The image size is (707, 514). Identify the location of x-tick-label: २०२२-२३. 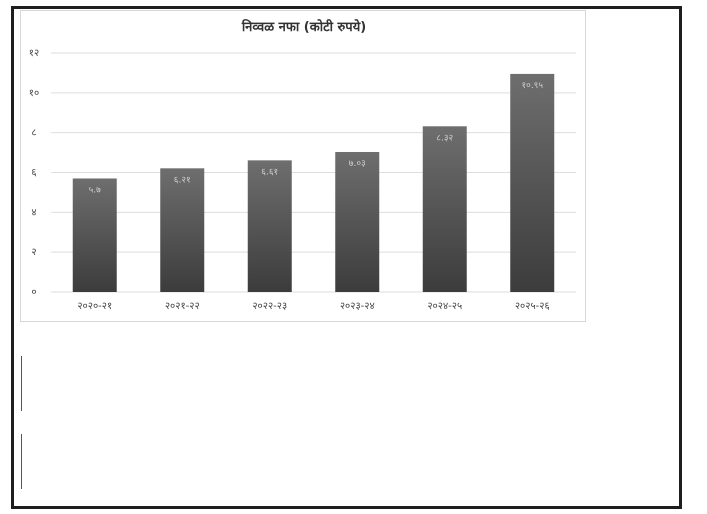
(269, 306).